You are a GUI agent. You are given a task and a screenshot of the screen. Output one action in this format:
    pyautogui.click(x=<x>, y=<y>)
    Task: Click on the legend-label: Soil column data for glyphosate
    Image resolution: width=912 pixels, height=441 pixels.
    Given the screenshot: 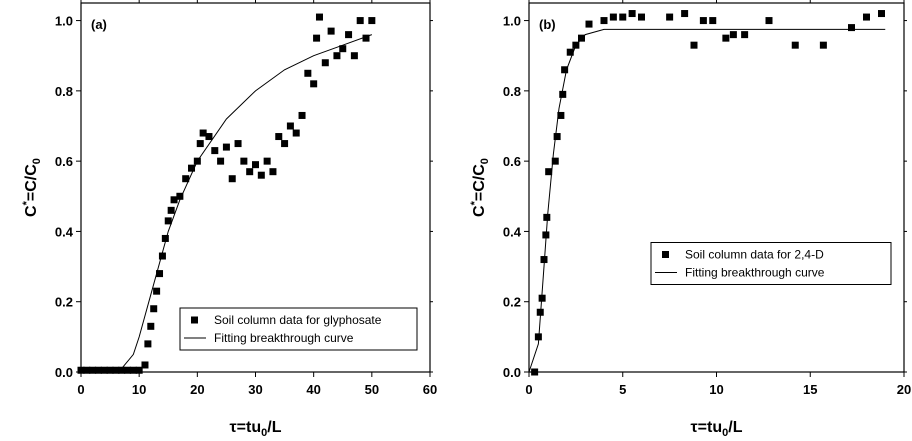 What is the action you would take?
    pyautogui.click(x=298, y=320)
    